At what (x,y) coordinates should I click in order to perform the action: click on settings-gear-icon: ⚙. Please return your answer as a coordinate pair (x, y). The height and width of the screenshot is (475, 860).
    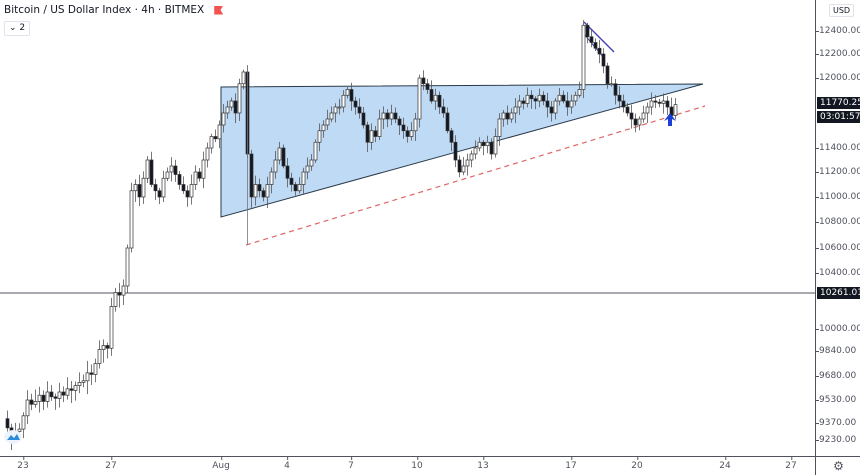
    Looking at the image, I should click on (837, 465).